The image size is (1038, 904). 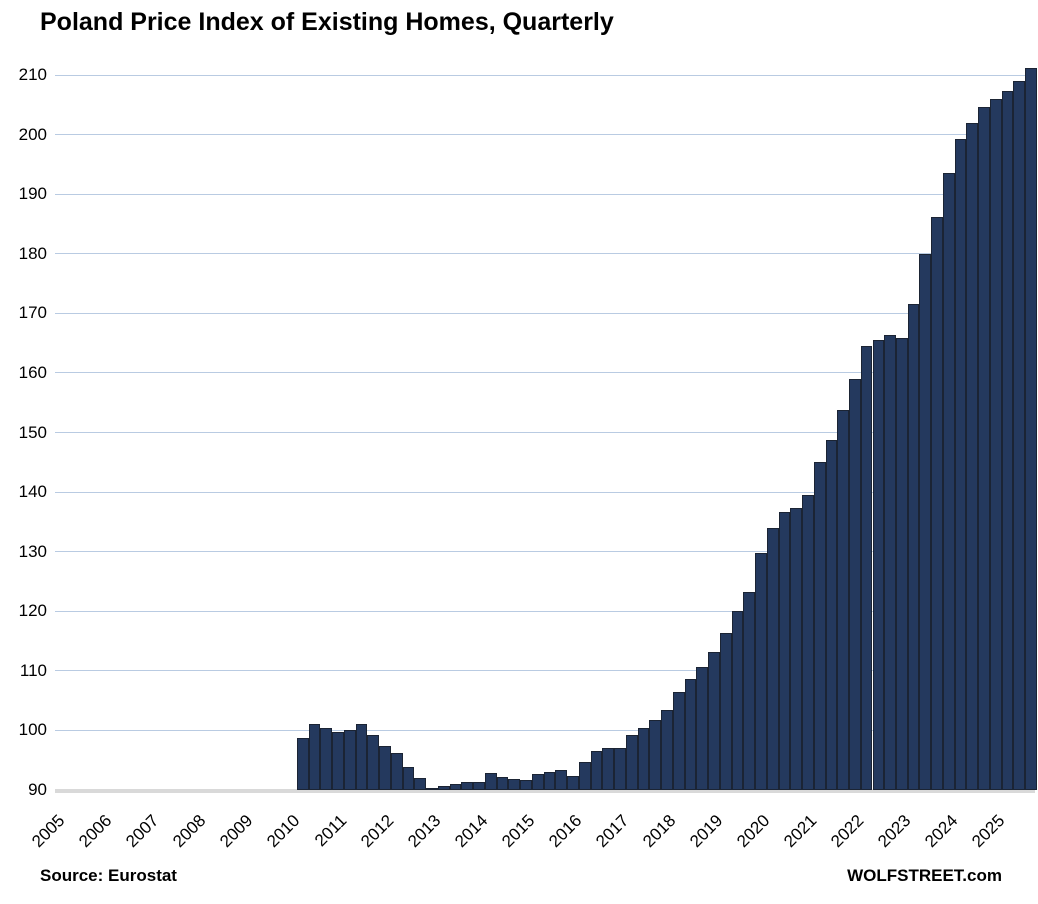 What do you see at coordinates (772, 658) in the screenshot?
I see `bar-2020-Q1` at bounding box center [772, 658].